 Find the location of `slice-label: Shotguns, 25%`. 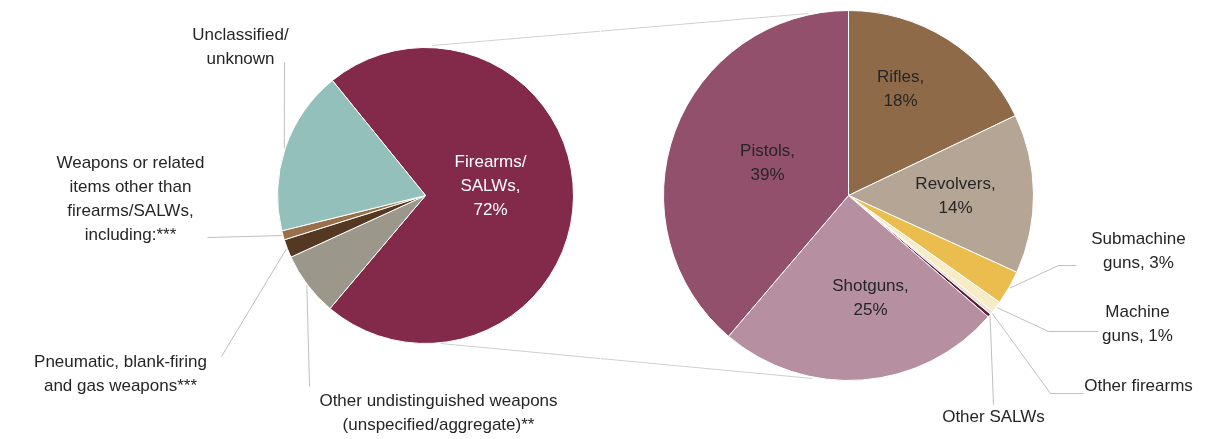

slice-label: Shotguns, 25% is located at coordinates (870, 297).